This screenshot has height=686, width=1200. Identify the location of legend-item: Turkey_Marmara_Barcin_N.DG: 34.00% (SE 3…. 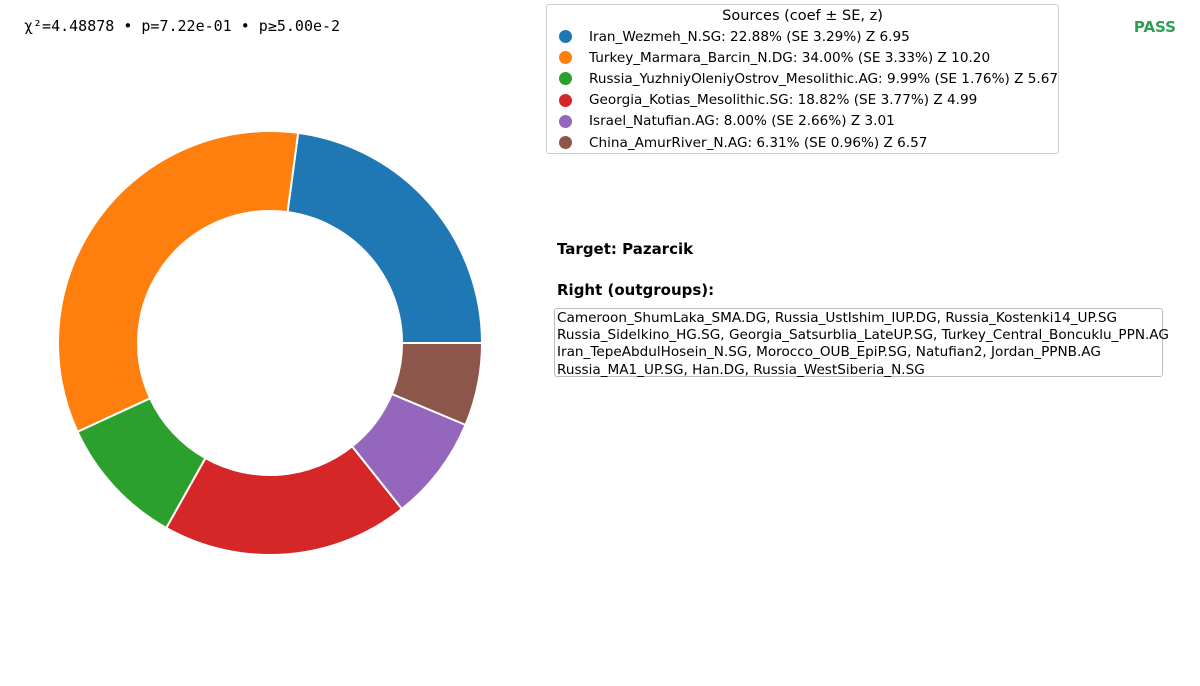
(808, 57).